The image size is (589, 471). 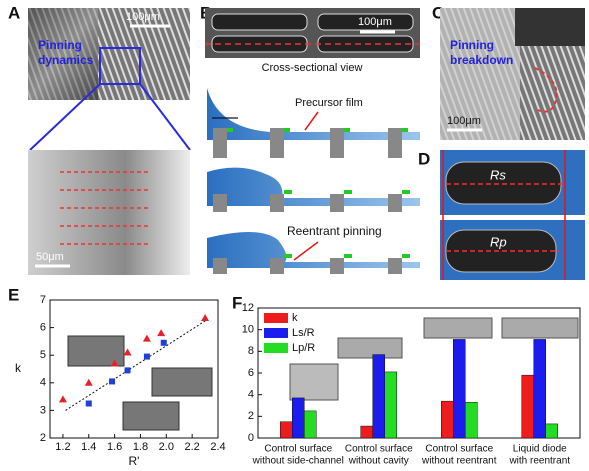 I want to click on x-tick-label: 1.6, so click(x=114, y=447).